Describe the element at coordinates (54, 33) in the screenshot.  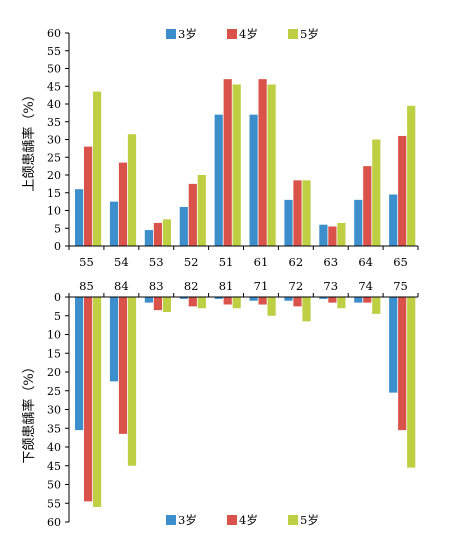
I see `upper-y-tick-label: 60` at that location.